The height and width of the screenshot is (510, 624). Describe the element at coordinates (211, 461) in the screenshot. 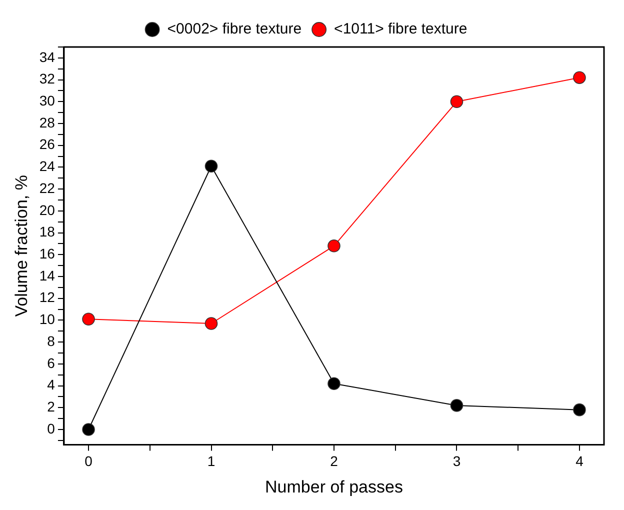

I see `x-tick-label: 1` at that location.